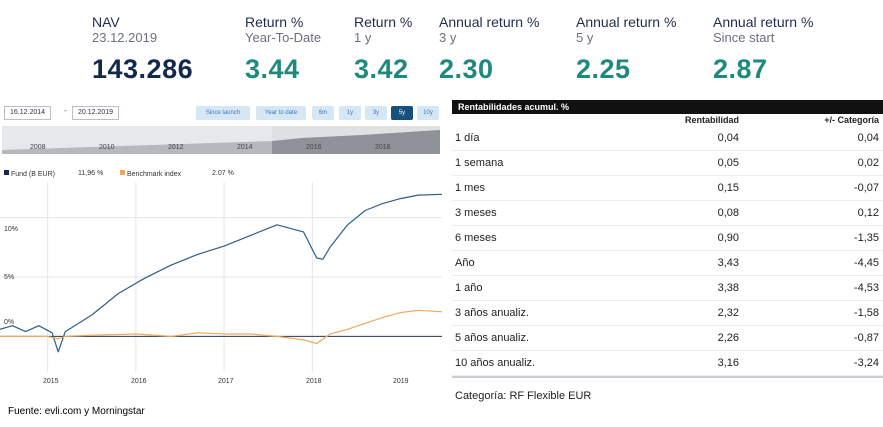  Describe the element at coordinates (402, 113) in the screenshot. I see `zoom-5y-button: 5y` at that location.